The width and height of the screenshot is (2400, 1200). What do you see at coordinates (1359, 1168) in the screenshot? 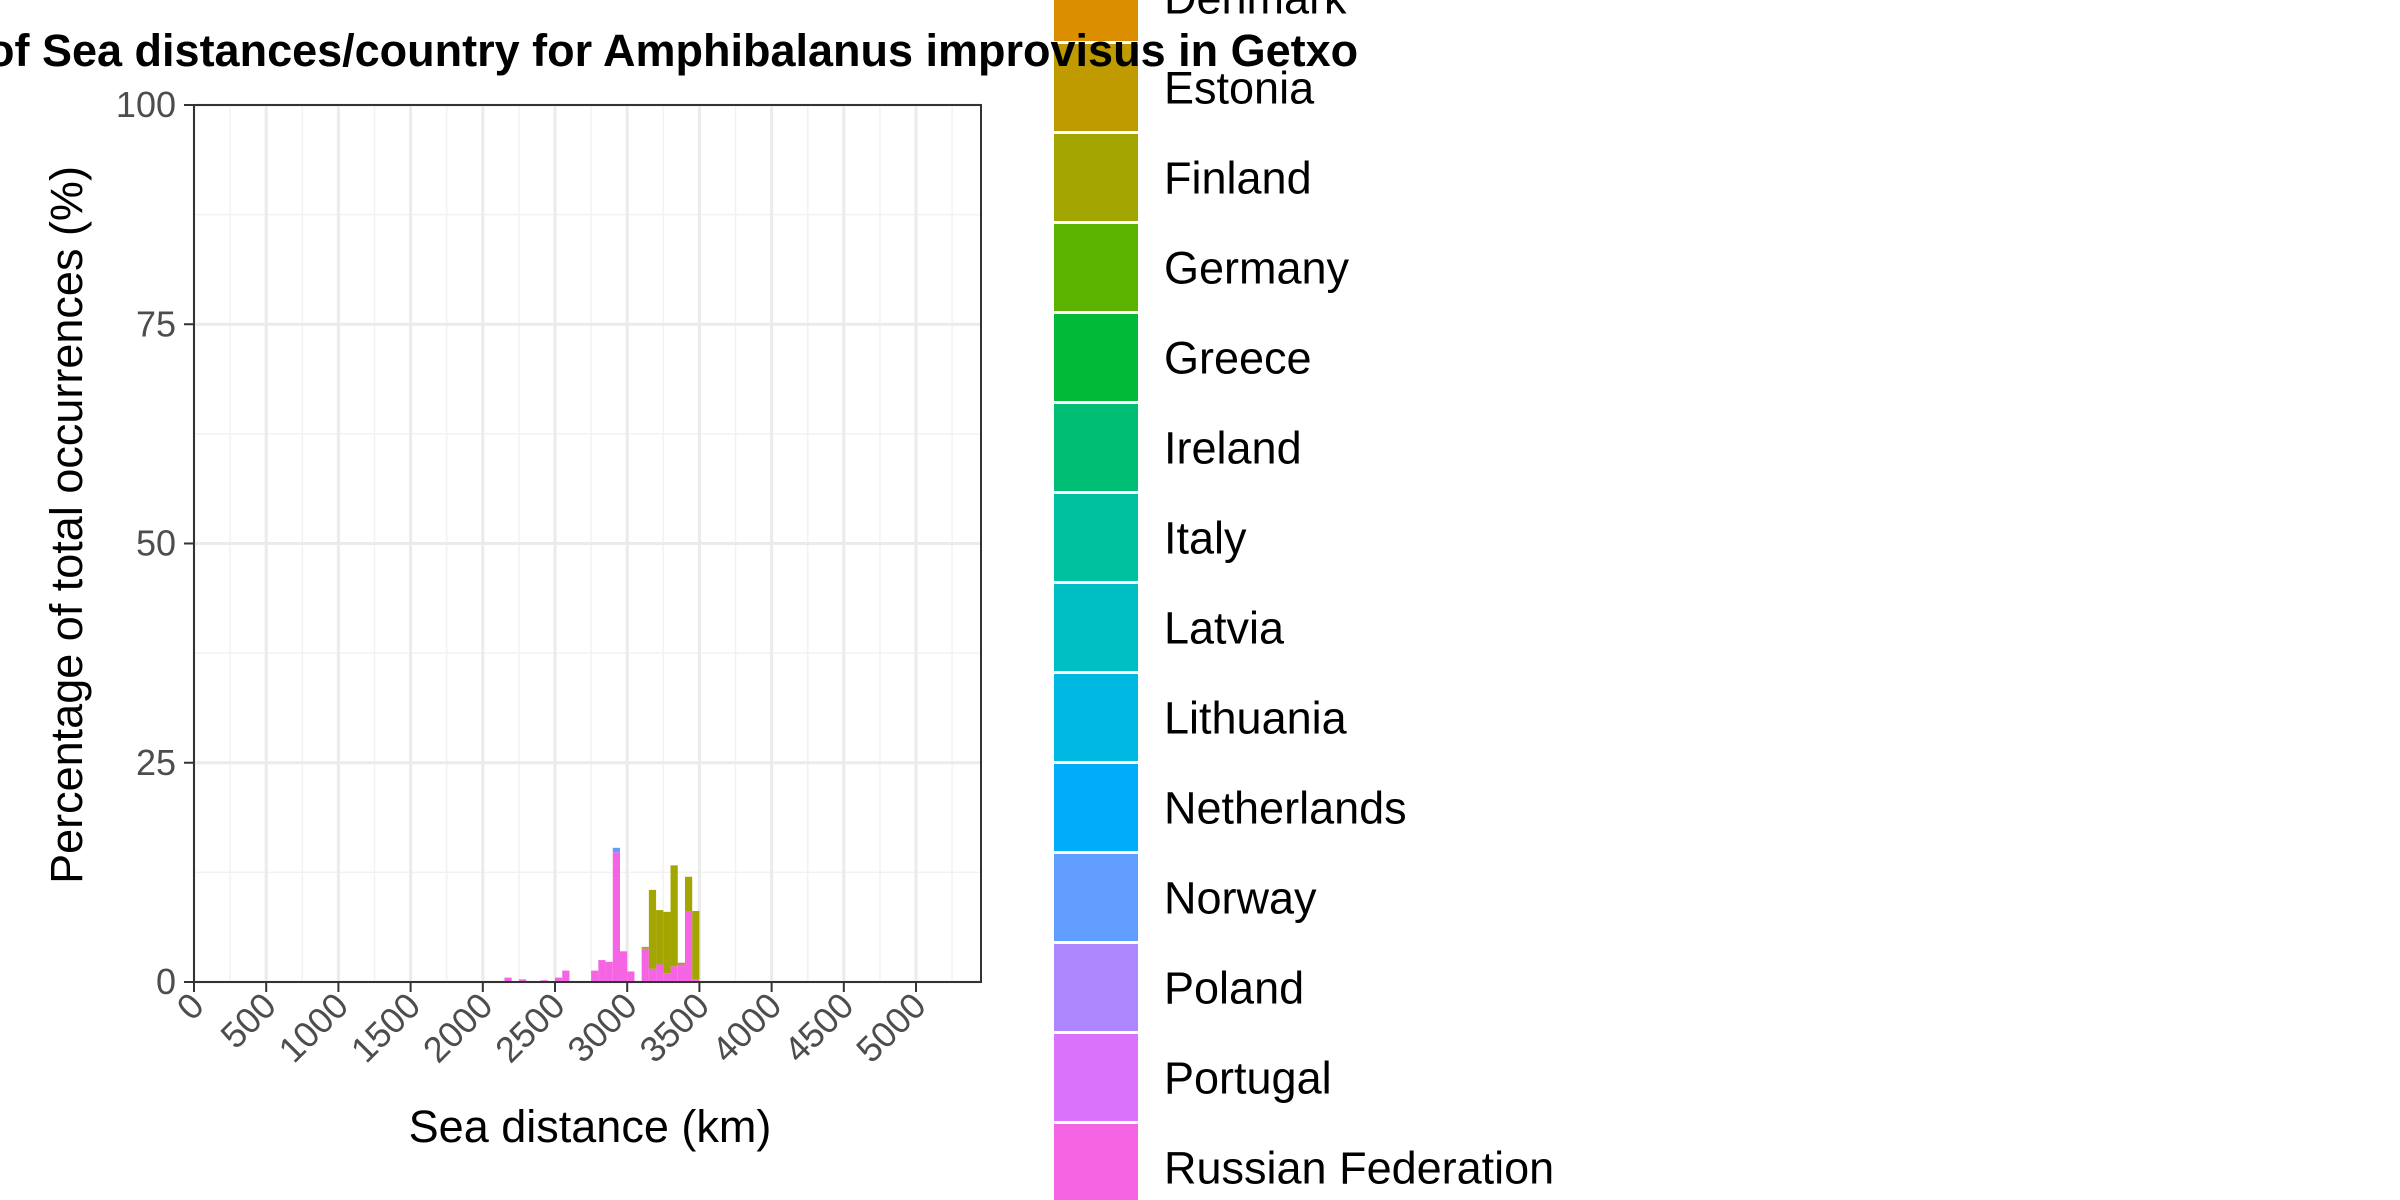
I see `legend-label: Russian Federation` at bounding box center [1359, 1168].